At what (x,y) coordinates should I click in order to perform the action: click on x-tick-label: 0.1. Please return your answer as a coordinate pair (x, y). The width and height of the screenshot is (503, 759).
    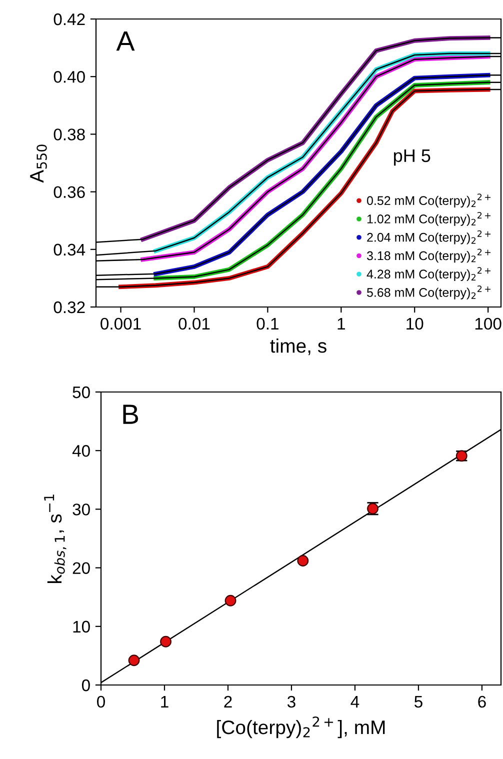
    Looking at the image, I should click on (267, 324).